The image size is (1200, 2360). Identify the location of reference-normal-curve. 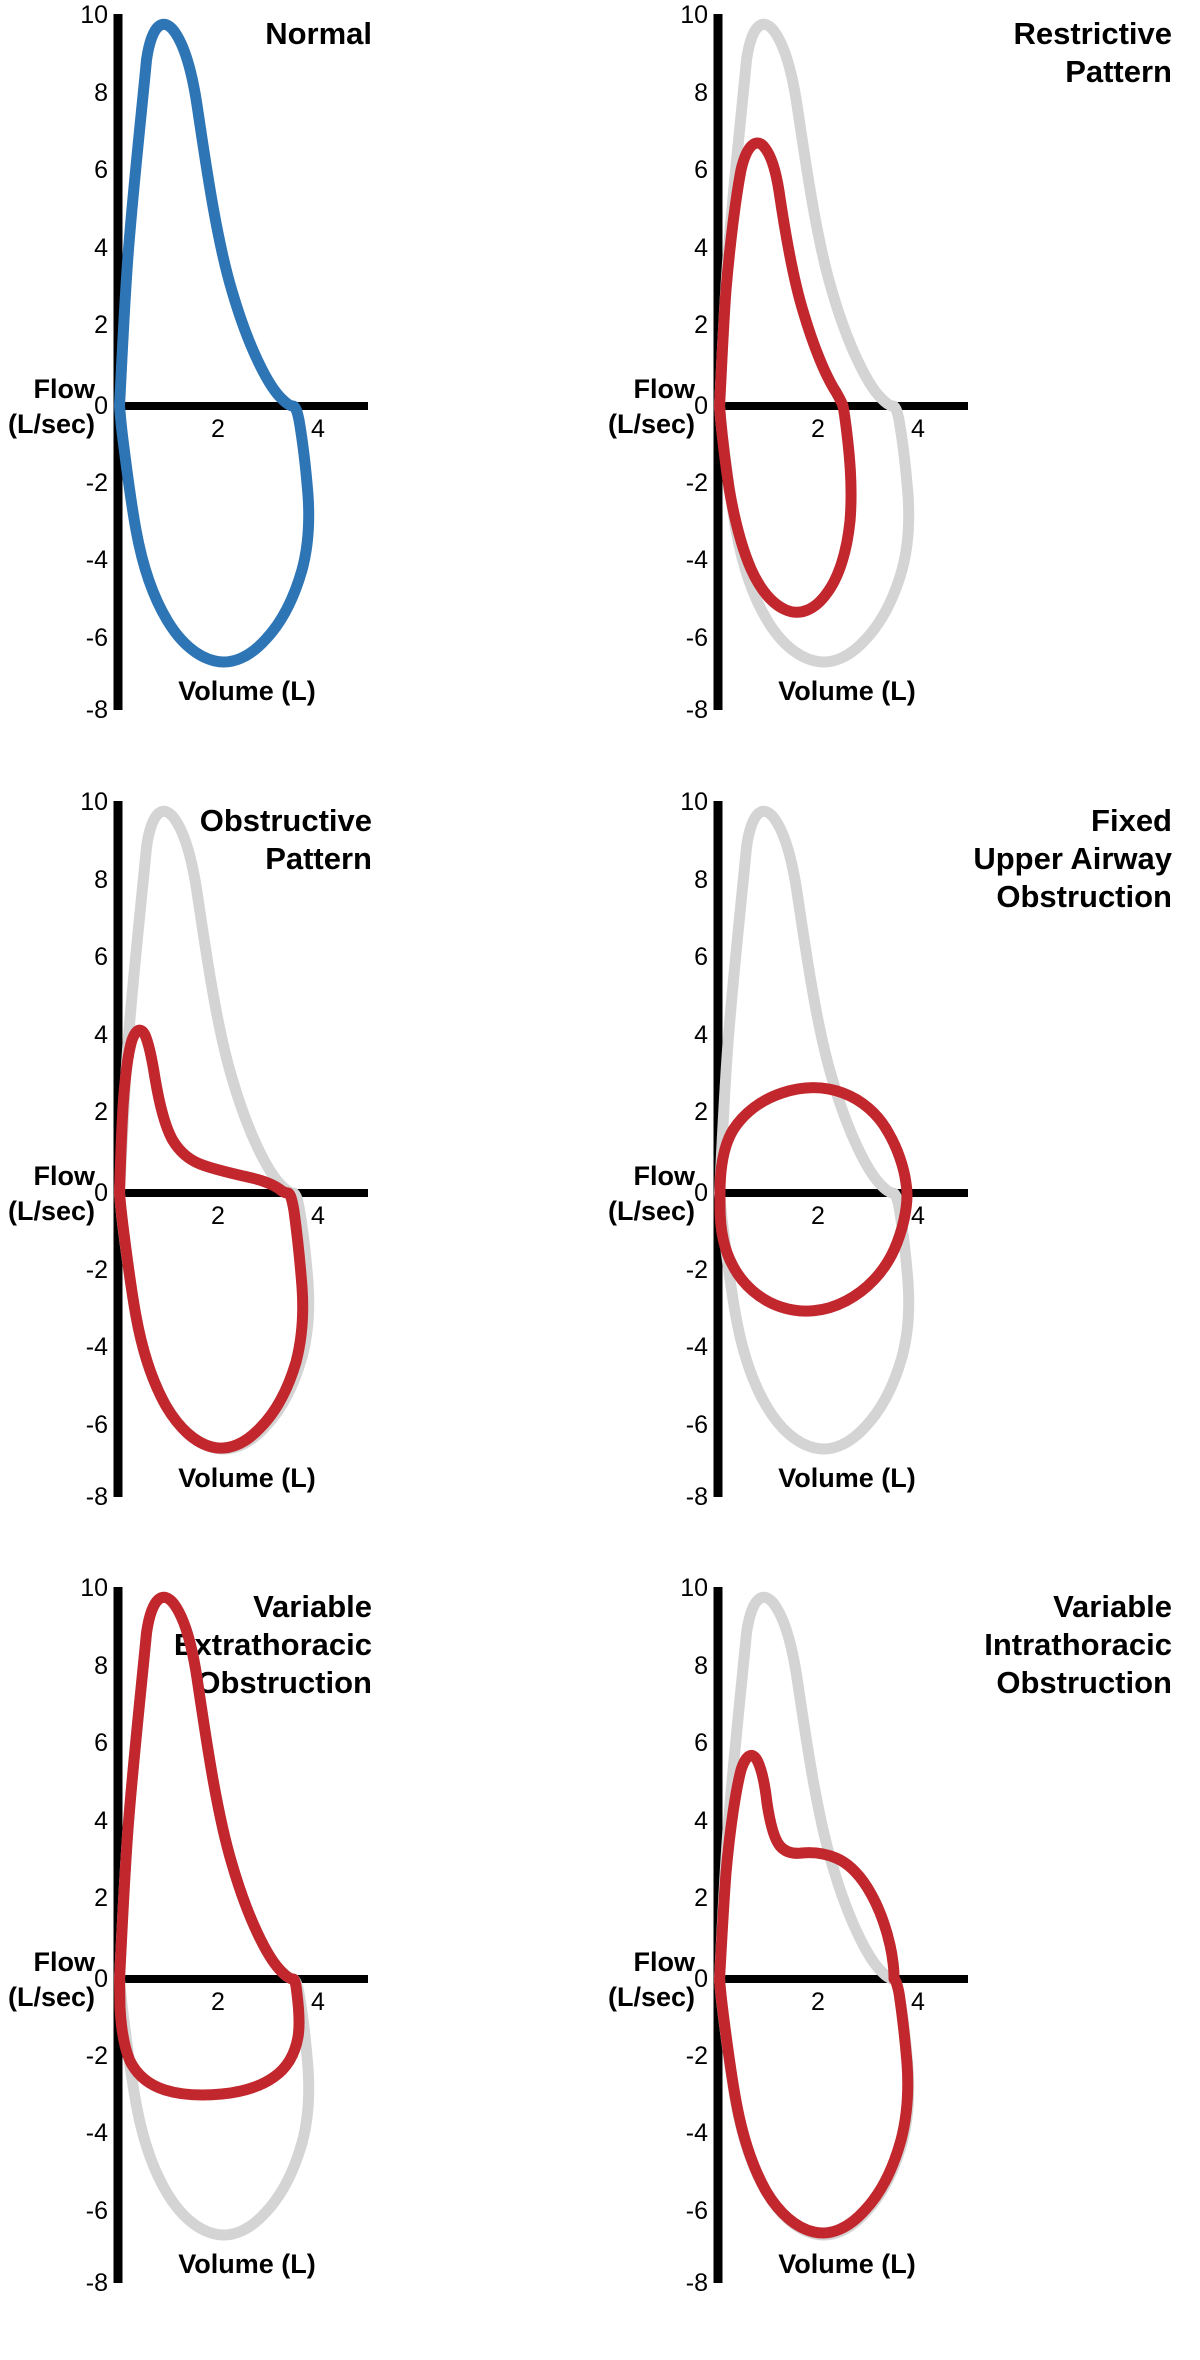
(814, 1130).